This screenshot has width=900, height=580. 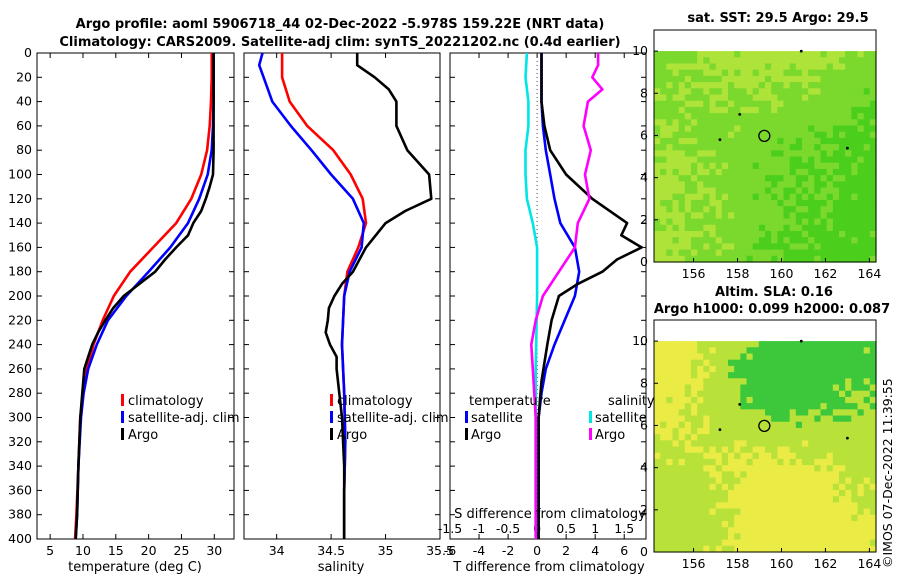 What do you see at coordinates (777, 18) in the screenshot?
I see `sst-map-title: sat. SST: 29.5 Argo: 29.5` at bounding box center [777, 18].